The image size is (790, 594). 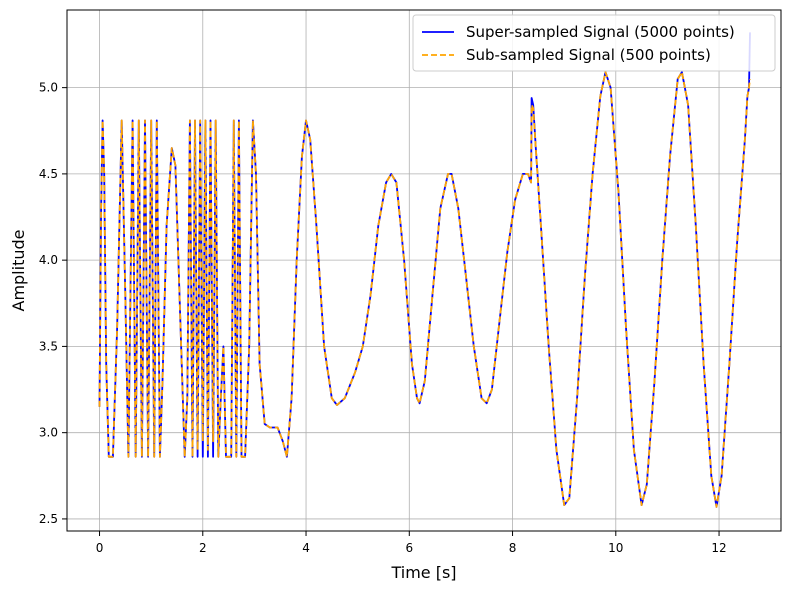 I want to click on y-tick-label: 3.5, so click(x=48, y=346).